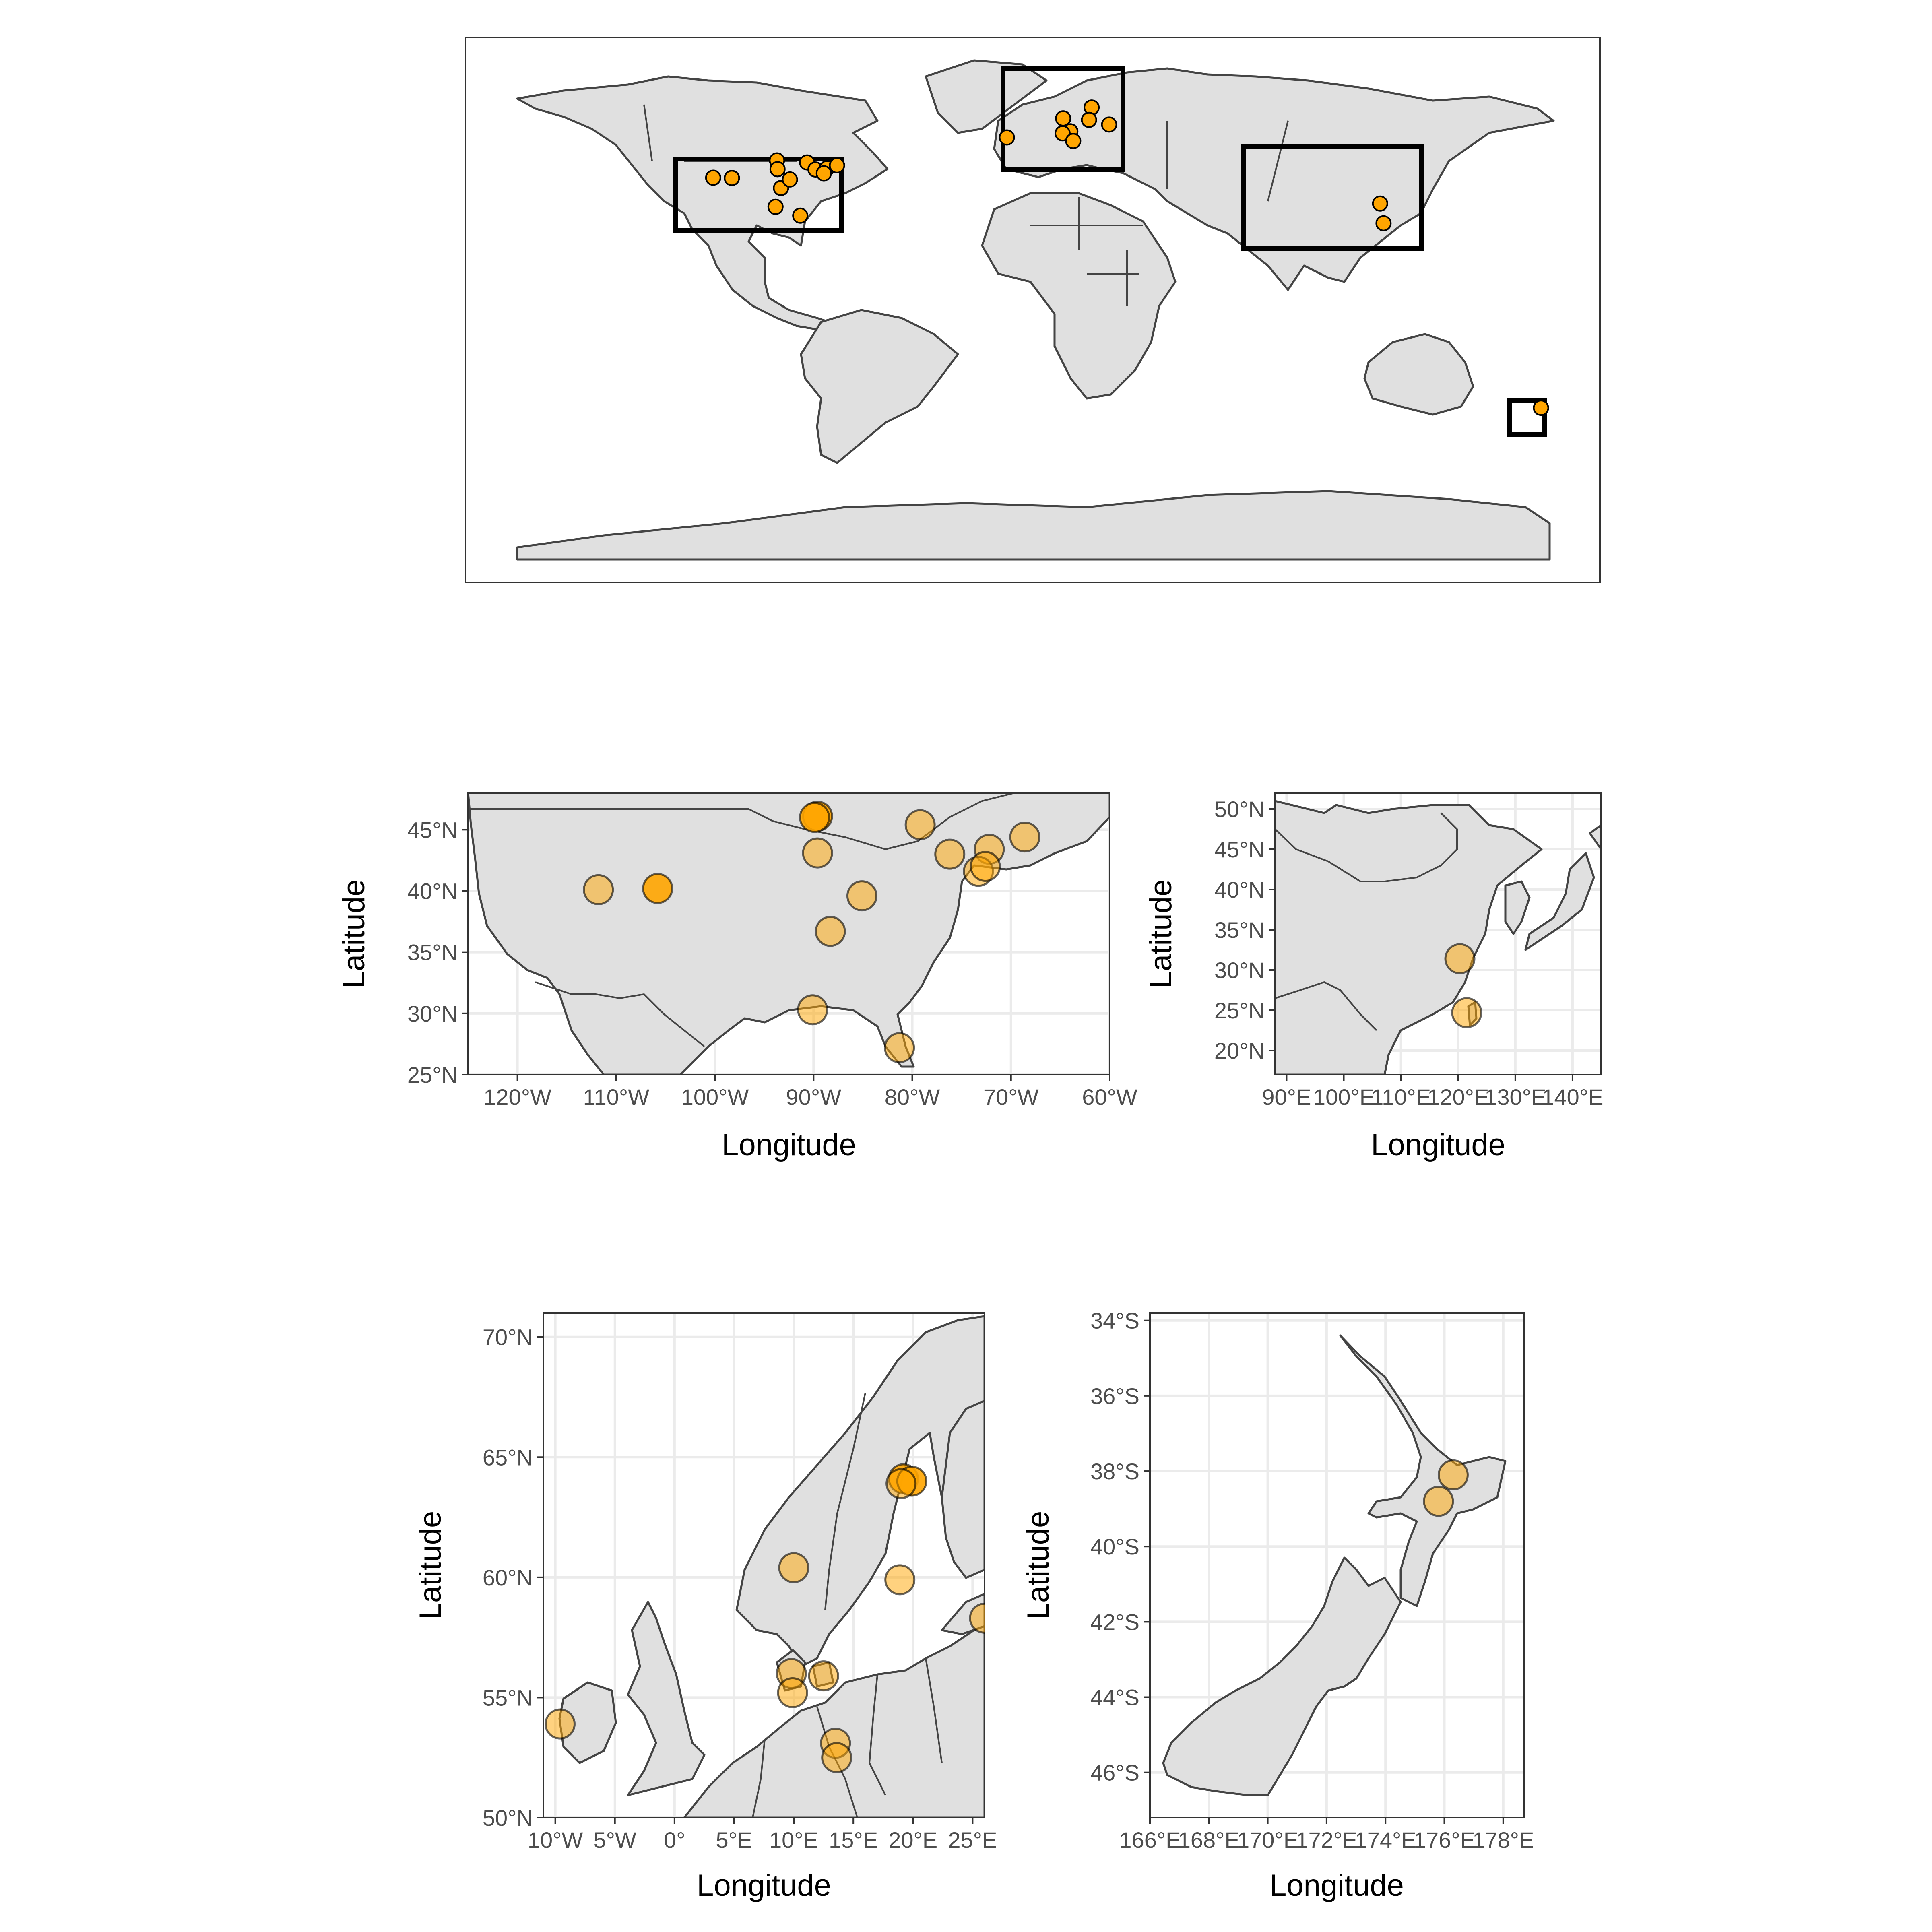  Describe the element at coordinates (1079, 296) in the screenshot. I see `africa-land` at that location.